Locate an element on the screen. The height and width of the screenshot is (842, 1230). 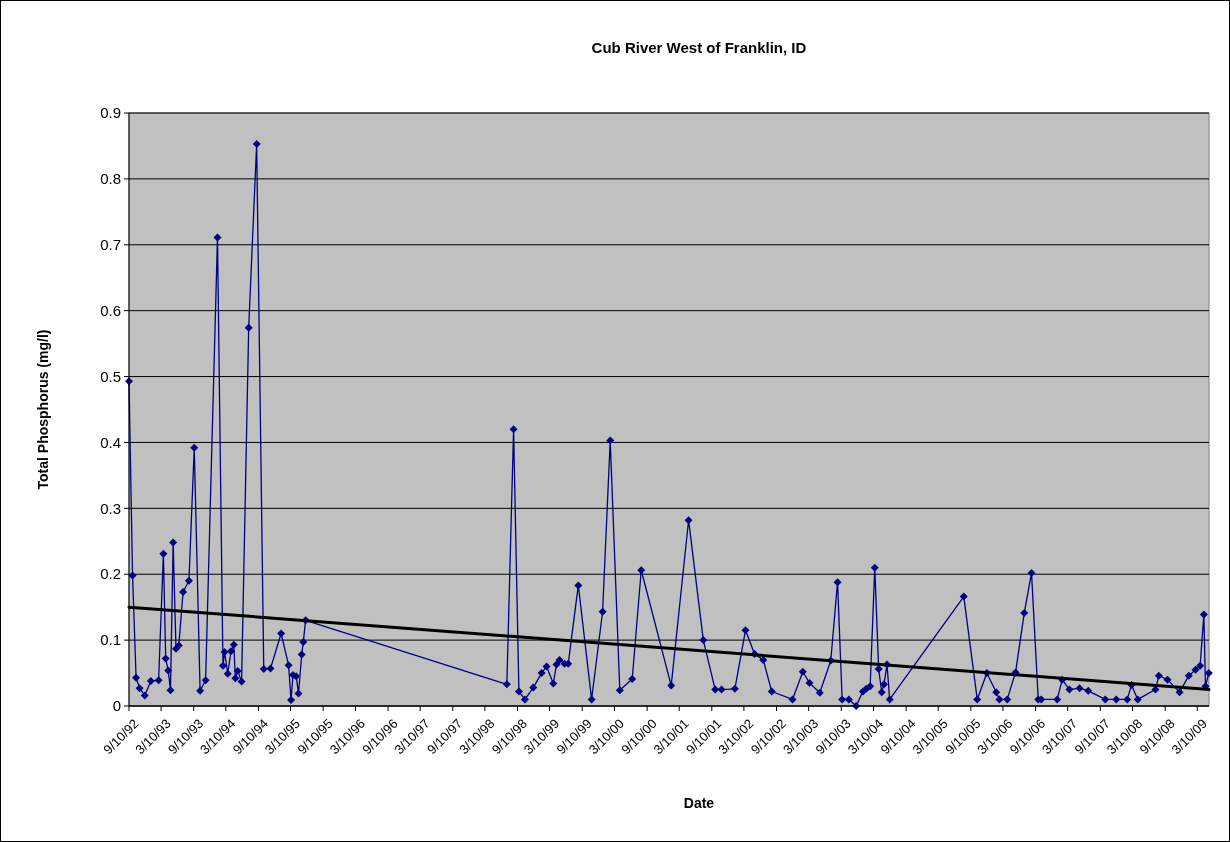
y-tick-label: 0.8 is located at coordinates (110, 179).